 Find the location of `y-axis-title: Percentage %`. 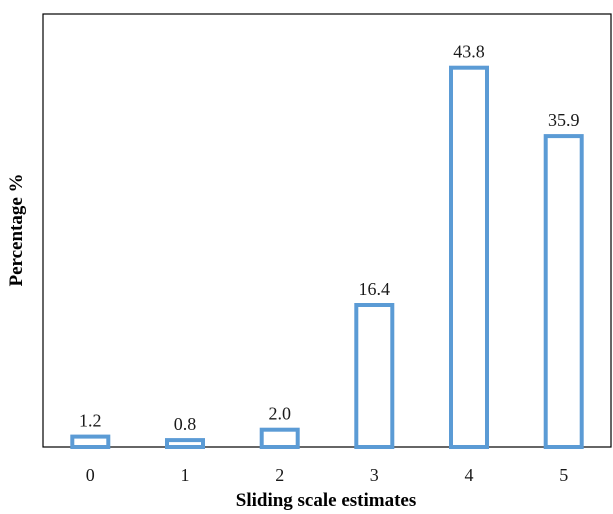

y-axis-title: Percentage % is located at coordinates (16, 229).